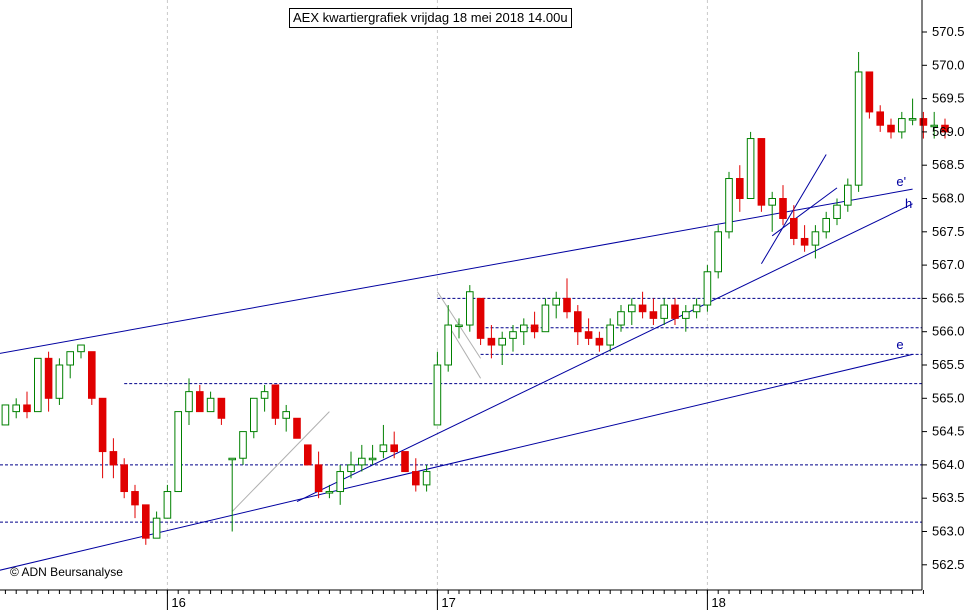 This screenshot has height=610, width=978. What do you see at coordinates (948, 564) in the screenshot?
I see `y-tick-label: 562.5` at bounding box center [948, 564].